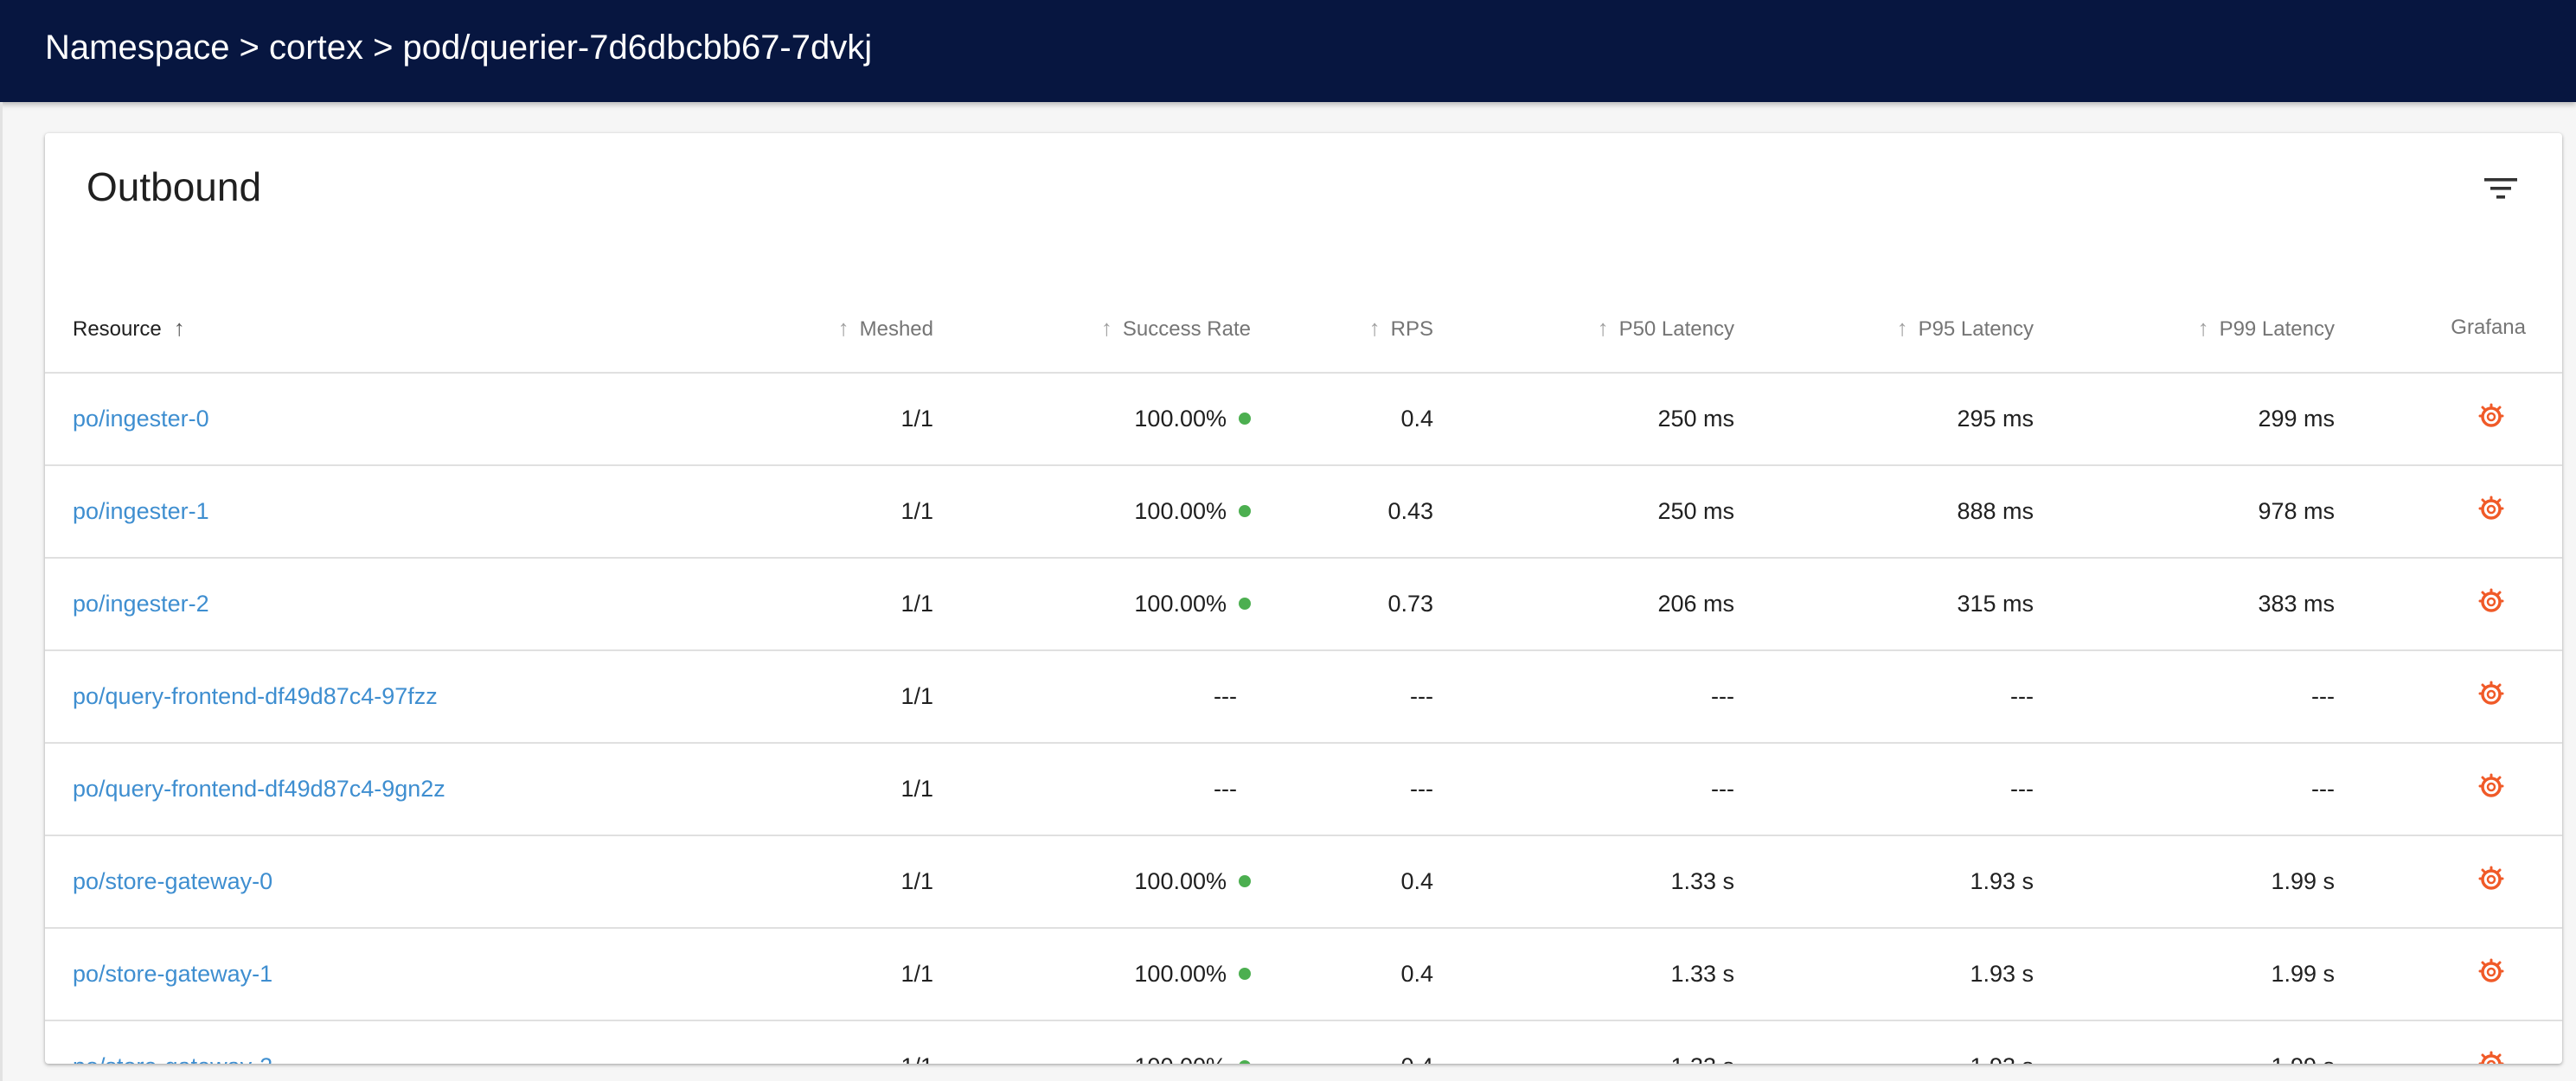  What do you see at coordinates (352, 604) in the screenshot?
I see `resource-cell: po/ingester-2` at bounding box center [352, 604].